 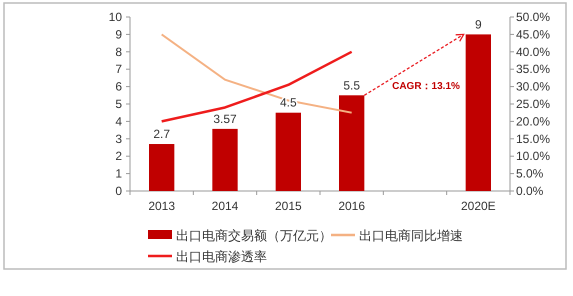 I want to click on y-tick-label: 7, so click(x=118, y=69).